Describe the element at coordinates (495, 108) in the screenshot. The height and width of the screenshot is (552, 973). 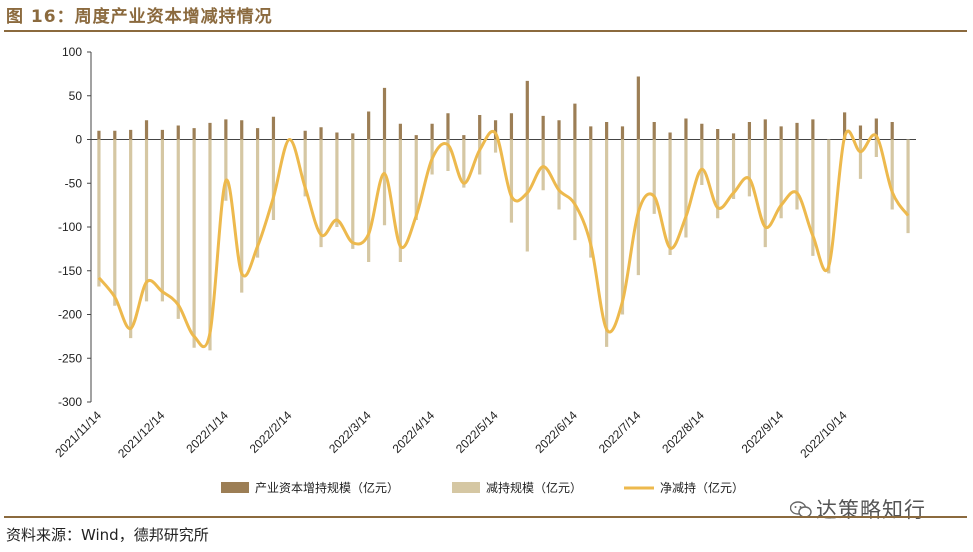
I see `increase-bars` at that location.